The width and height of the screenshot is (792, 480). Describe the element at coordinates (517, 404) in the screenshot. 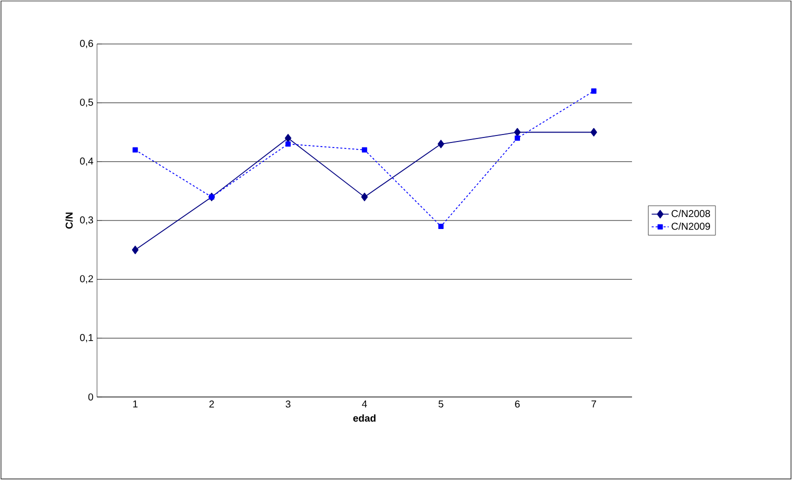

I see `x-tick-label: 6` at that location.